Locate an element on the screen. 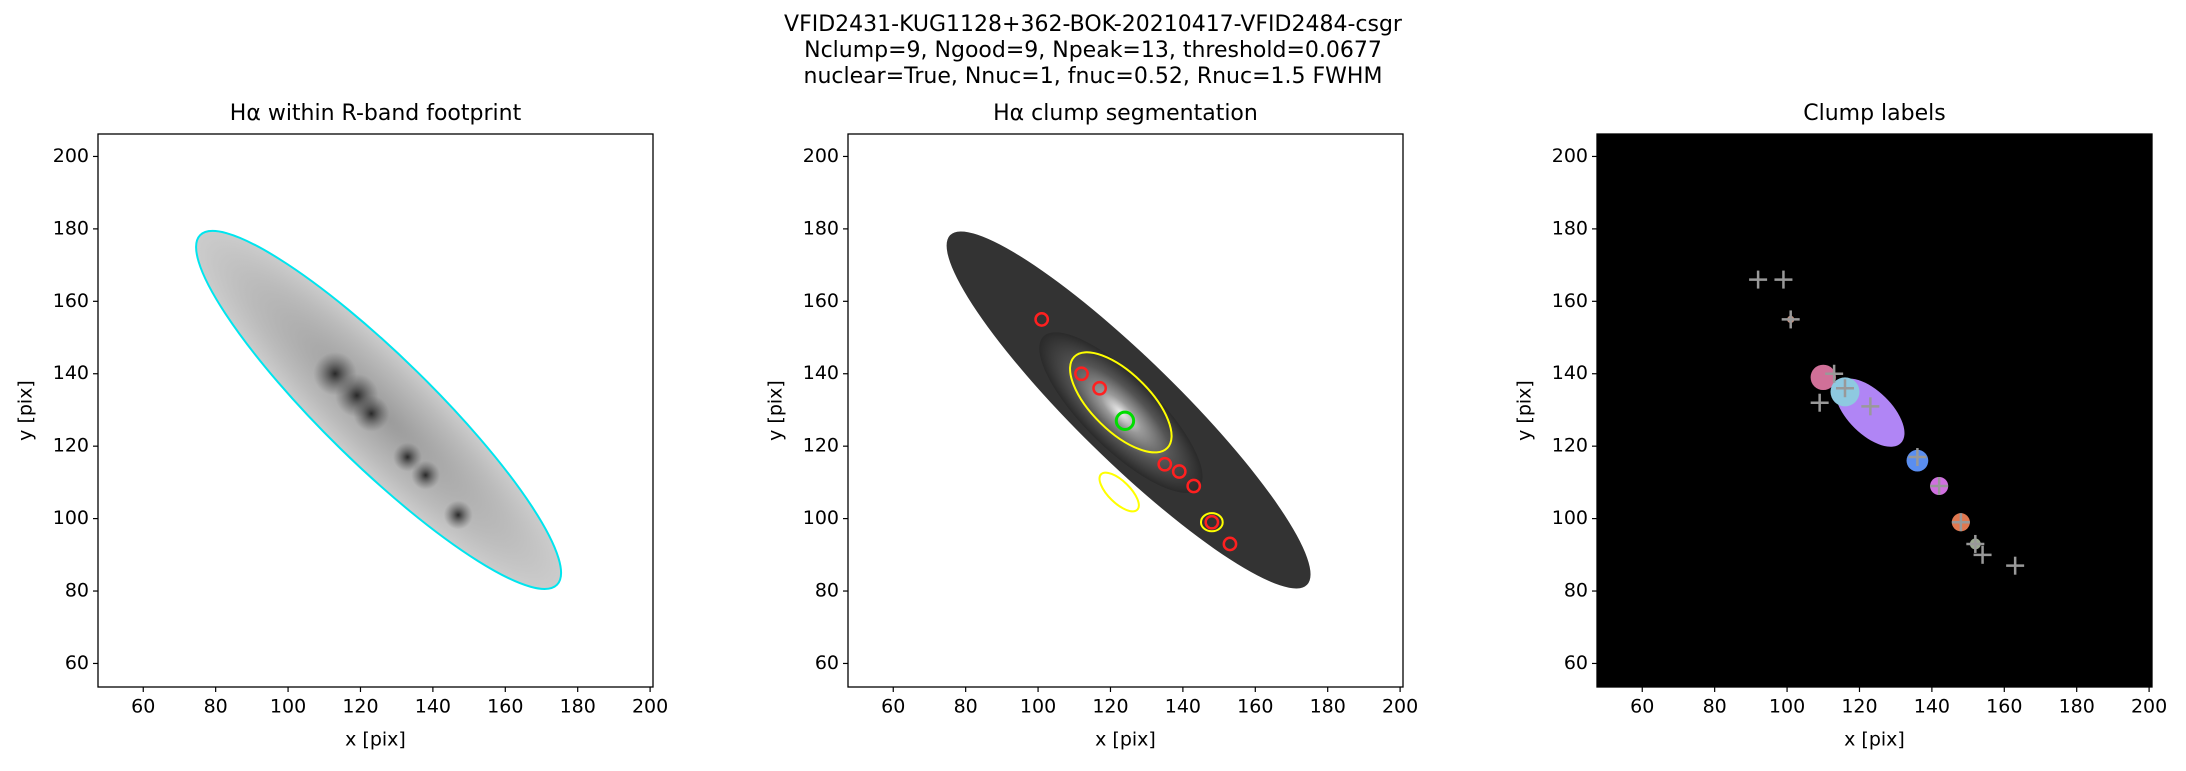 Image resolution: width=2186 pixels, height=771 pixels. nucleus is located at coordinates (1125, 421).